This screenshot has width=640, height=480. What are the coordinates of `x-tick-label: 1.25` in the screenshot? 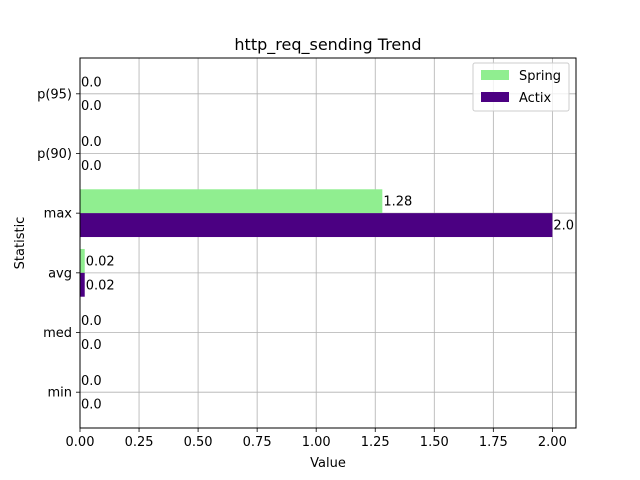 It's located at (375, 442).